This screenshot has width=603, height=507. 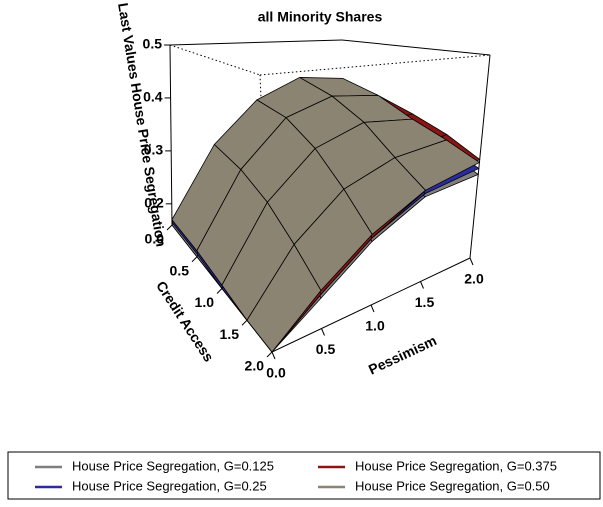 I want to click on legend-label: House Price Segregation, G=0.125, so click(x=173, y=465).